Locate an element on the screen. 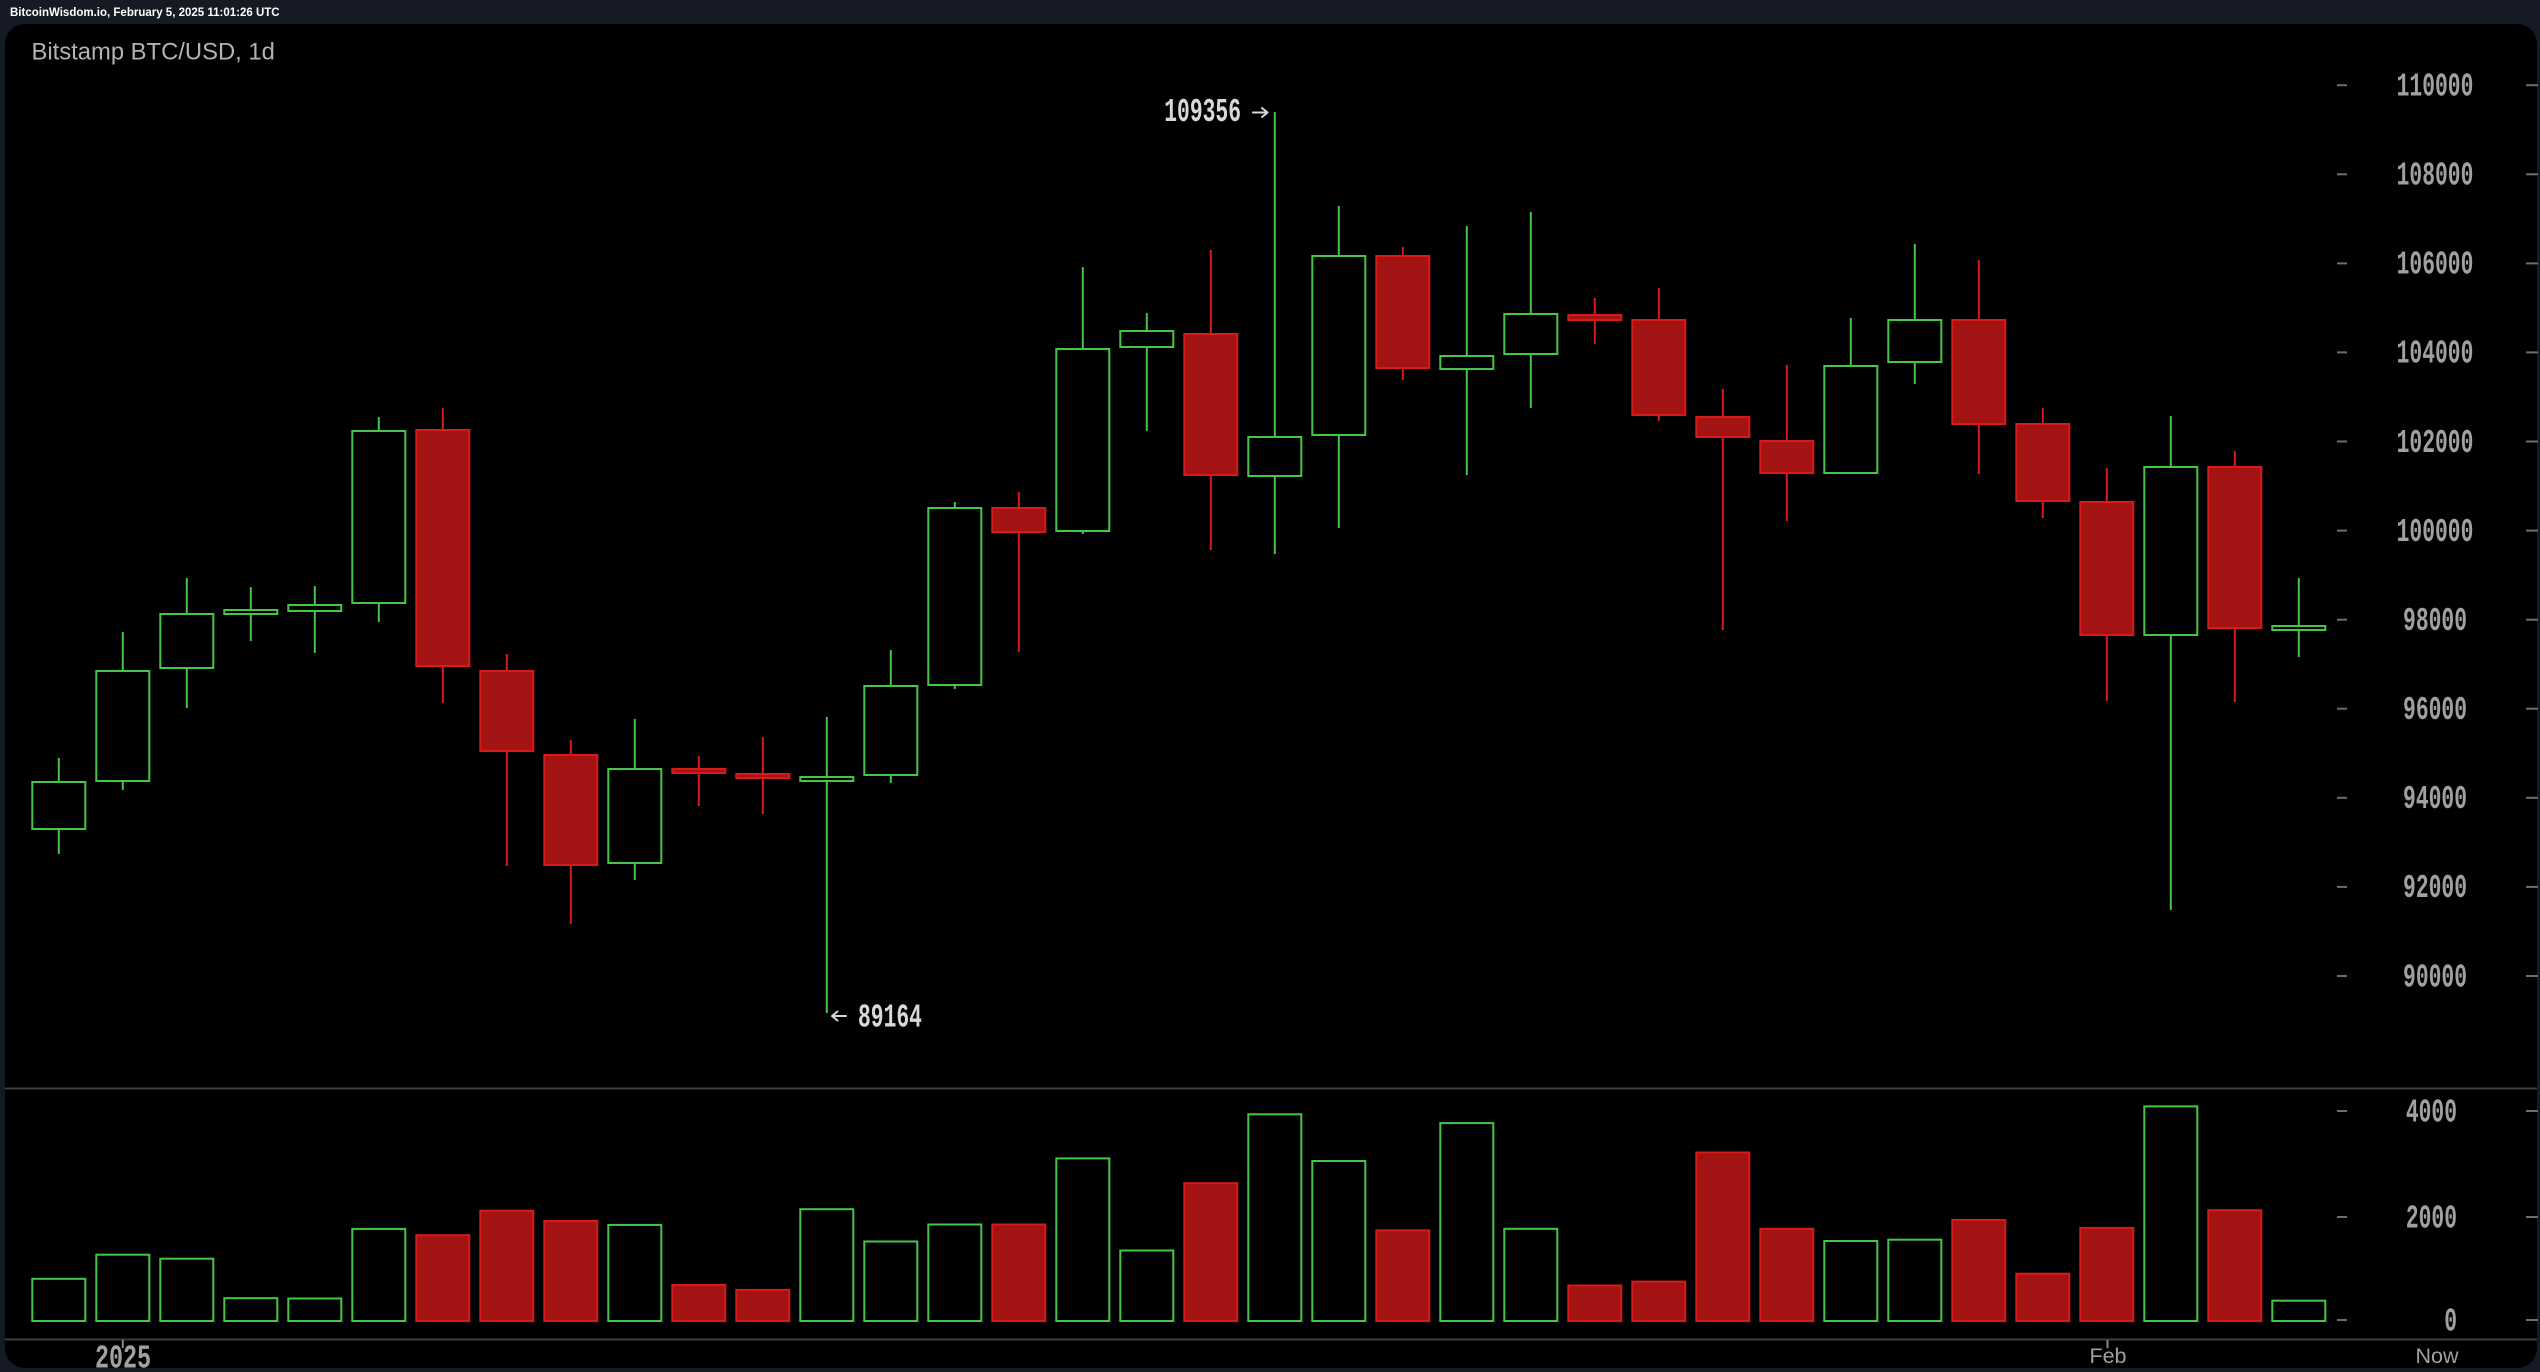 The image size is (2540, 1372). svg-text: 102000 is located at coordinates (2435, 443).